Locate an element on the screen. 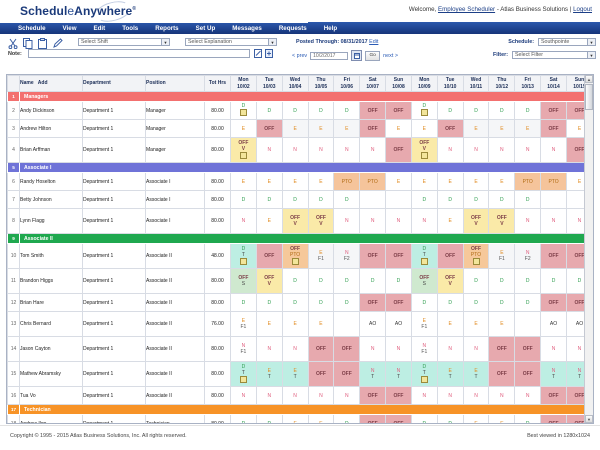  shift-cell: N F1 is located at coordinates (424, 349).